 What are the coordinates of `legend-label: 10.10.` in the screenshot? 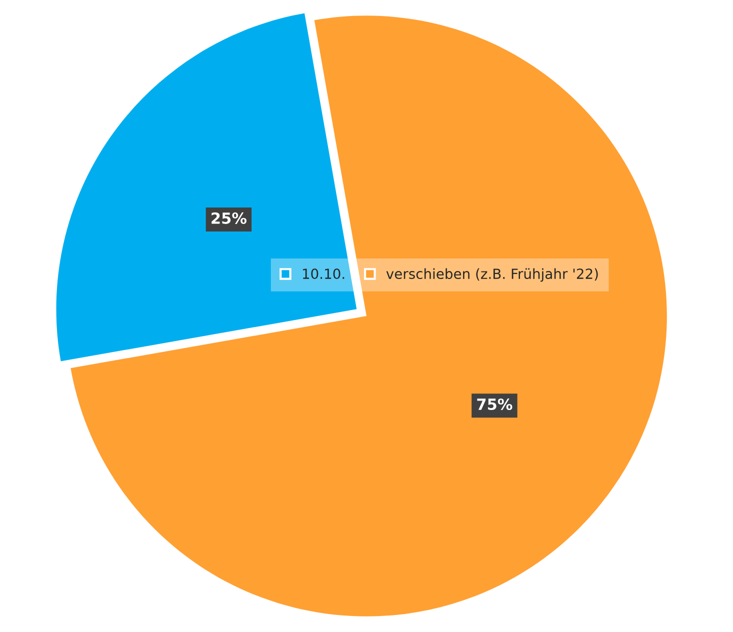 It's located at (323, 274).